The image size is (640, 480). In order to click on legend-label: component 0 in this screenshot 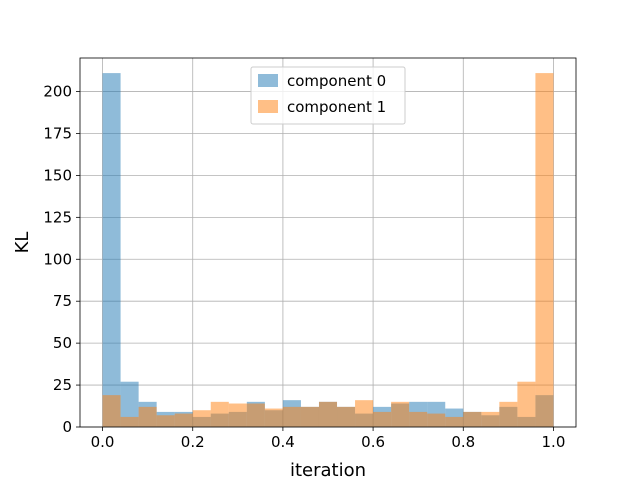, I will do `click(336, 81)`.